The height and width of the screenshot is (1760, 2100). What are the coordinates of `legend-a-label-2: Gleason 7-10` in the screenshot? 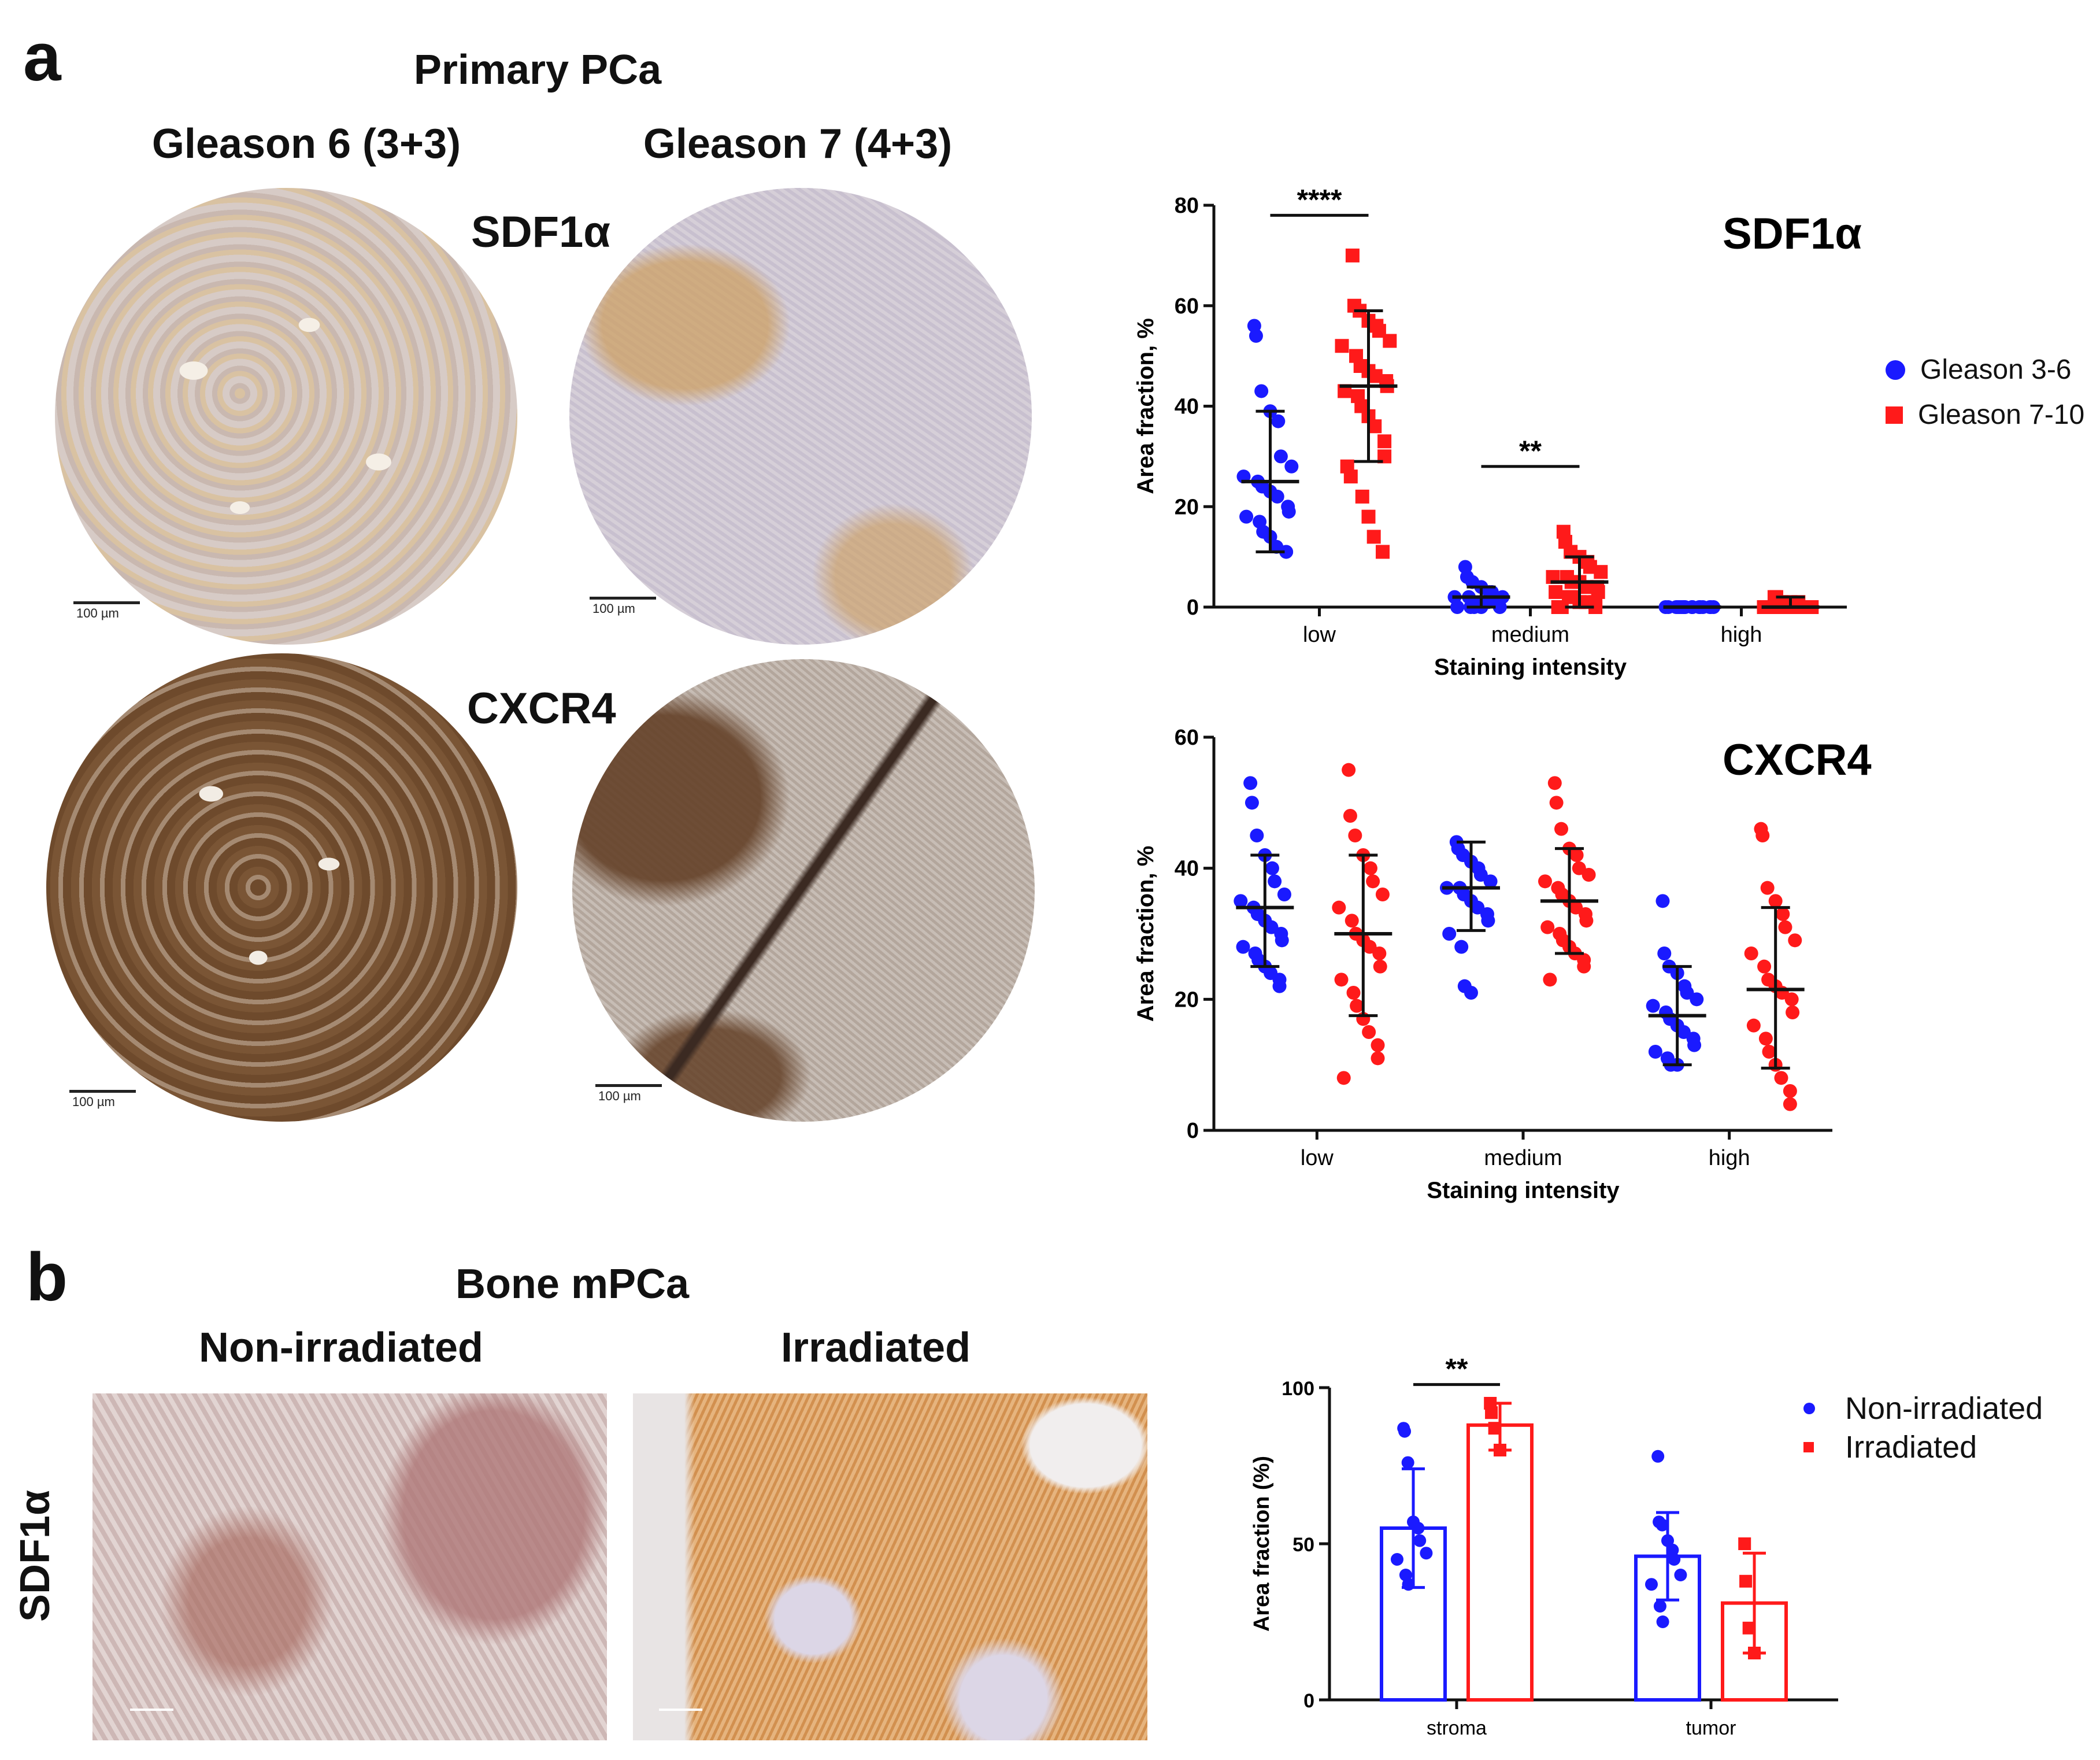 It's located at (2001, 415).